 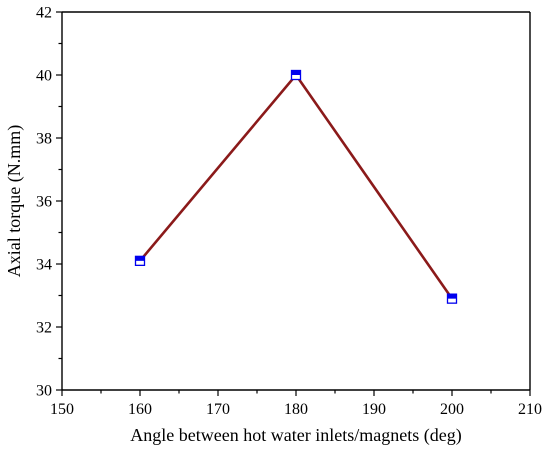 What do you see at coordinates (14, 201) in the screenshot?
I see `y-axis-title: Axial torque (N.mm)` at bounding box center [14, 201].